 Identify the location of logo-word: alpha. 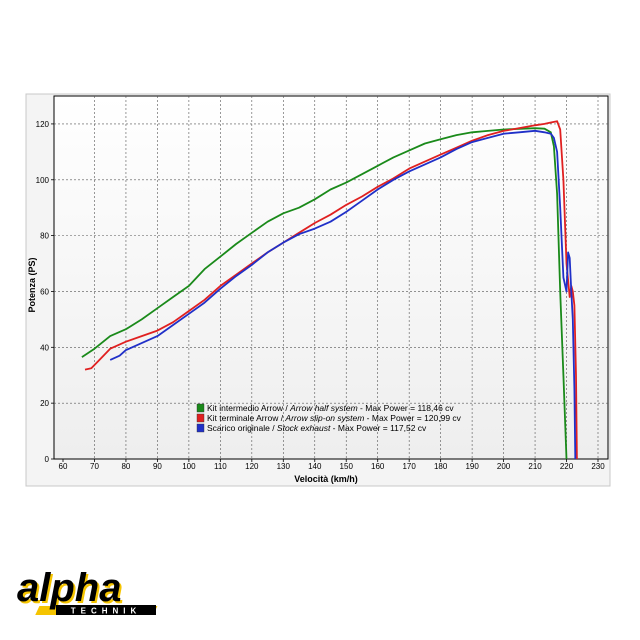
(69, 588).